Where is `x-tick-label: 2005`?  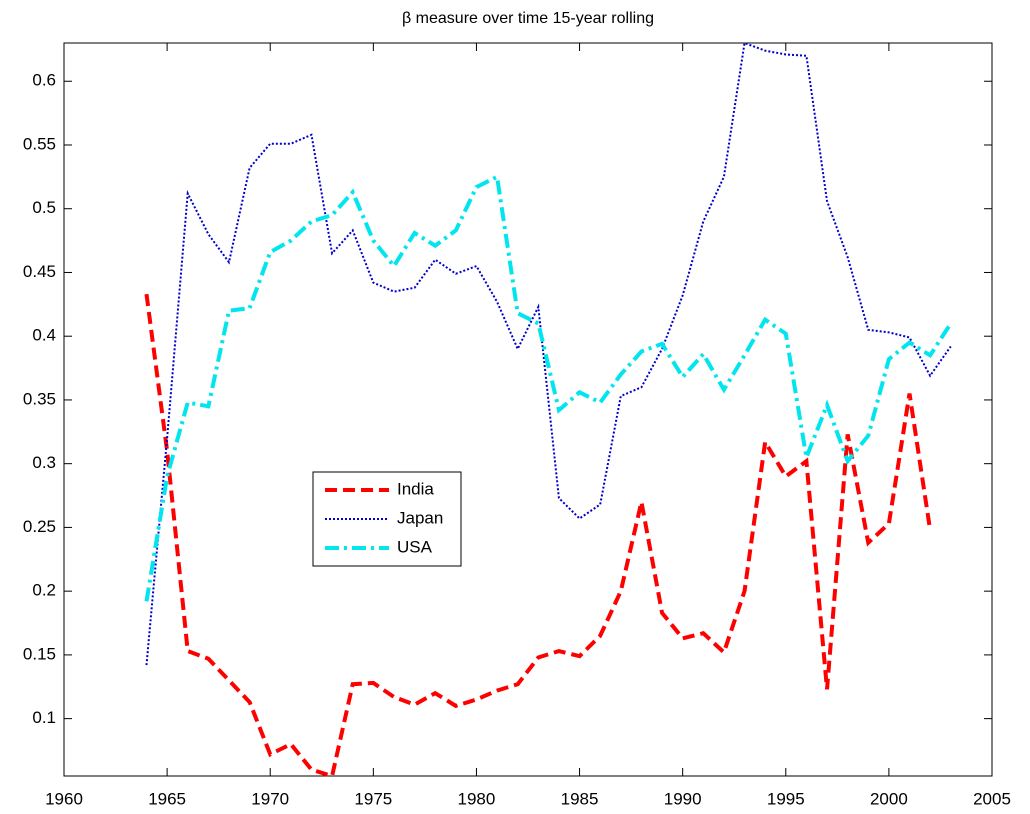
x-tick-label: 2005 is located at coordinates (992, 798).